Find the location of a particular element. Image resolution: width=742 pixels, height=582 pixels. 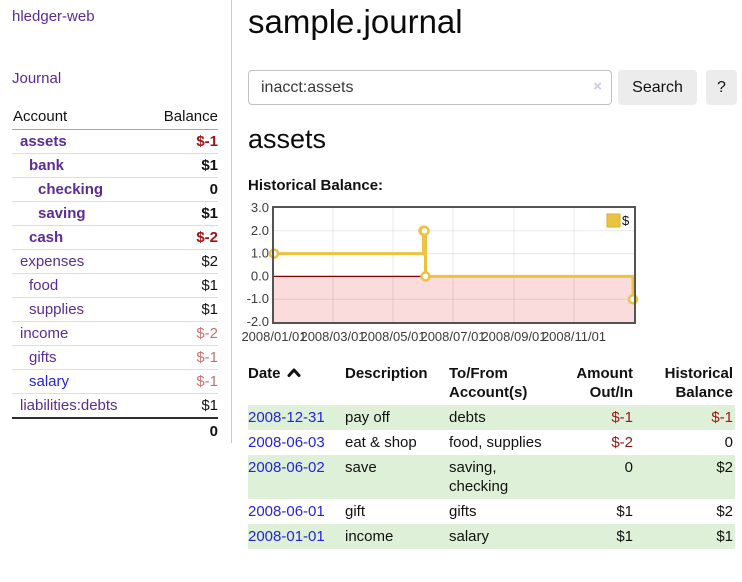

accounts-table-header: Account Balance is located at coordinates (115, 118).